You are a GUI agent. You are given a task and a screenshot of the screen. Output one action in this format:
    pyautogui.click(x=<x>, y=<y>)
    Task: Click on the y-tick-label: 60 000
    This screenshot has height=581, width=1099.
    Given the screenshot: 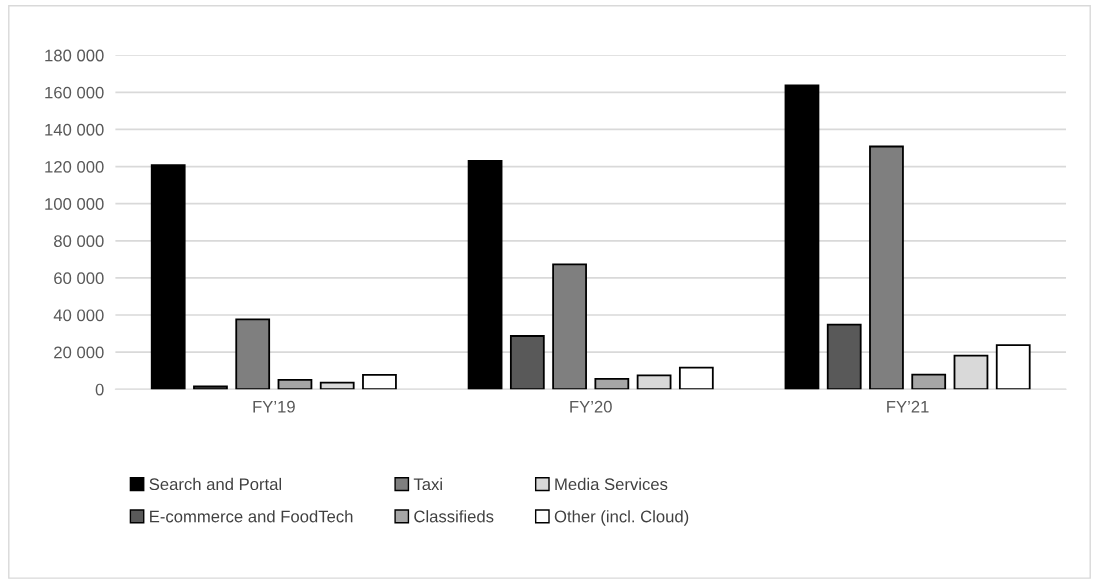 What is the action you would take?
    pyautogui.click(x=79, y=278)
    